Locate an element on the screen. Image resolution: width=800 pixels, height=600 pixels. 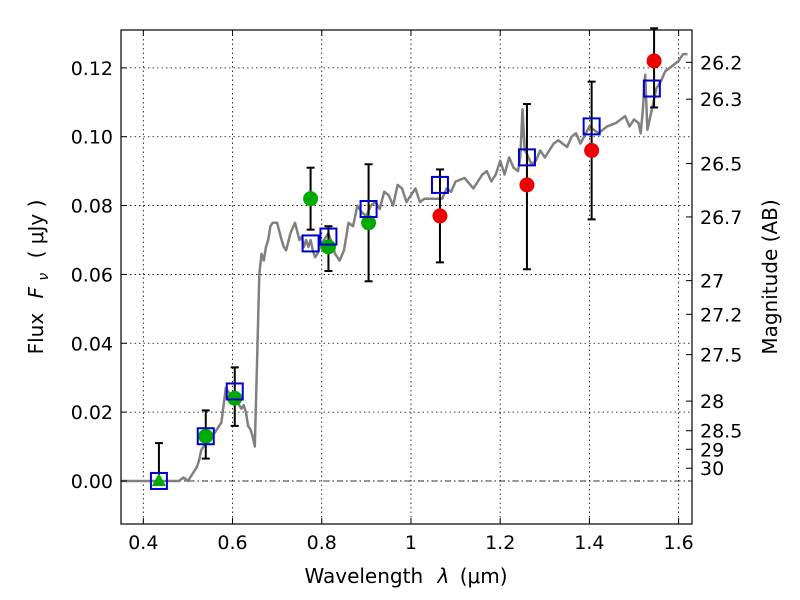
y-tick-label: 0.12 is located at coordinates (92, 69).